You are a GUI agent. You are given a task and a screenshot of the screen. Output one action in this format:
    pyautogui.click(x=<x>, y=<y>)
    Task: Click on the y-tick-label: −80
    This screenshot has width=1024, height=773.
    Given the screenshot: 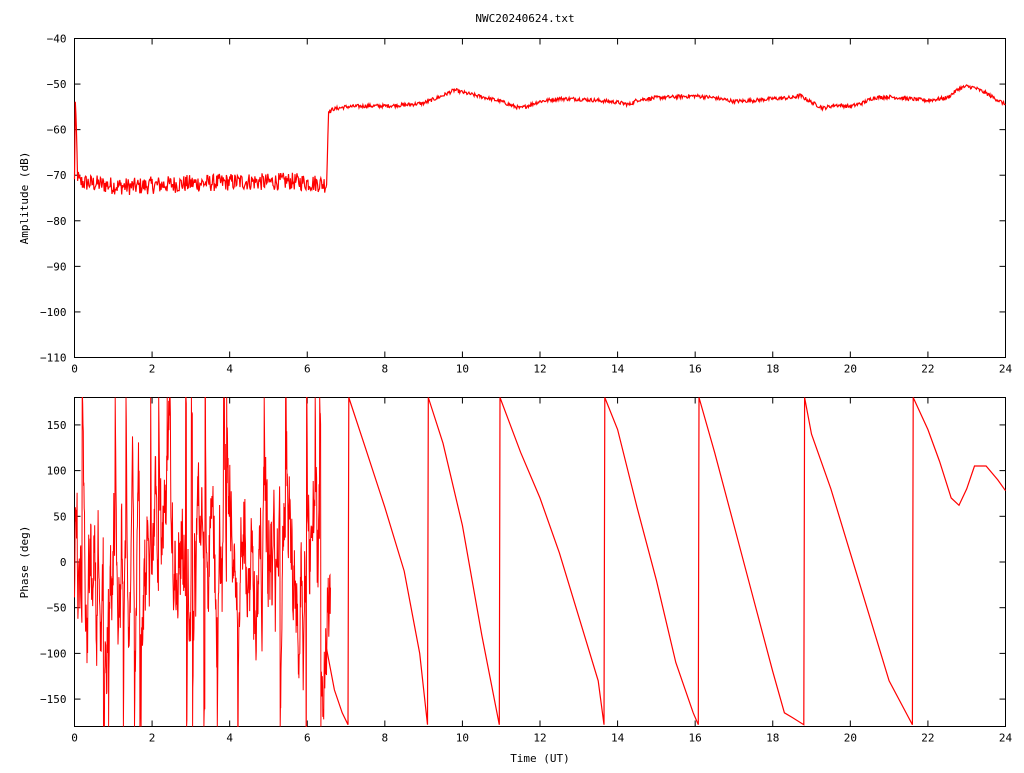 What is the action you would take?
    pyautogui.click(x=57, y=221)
    